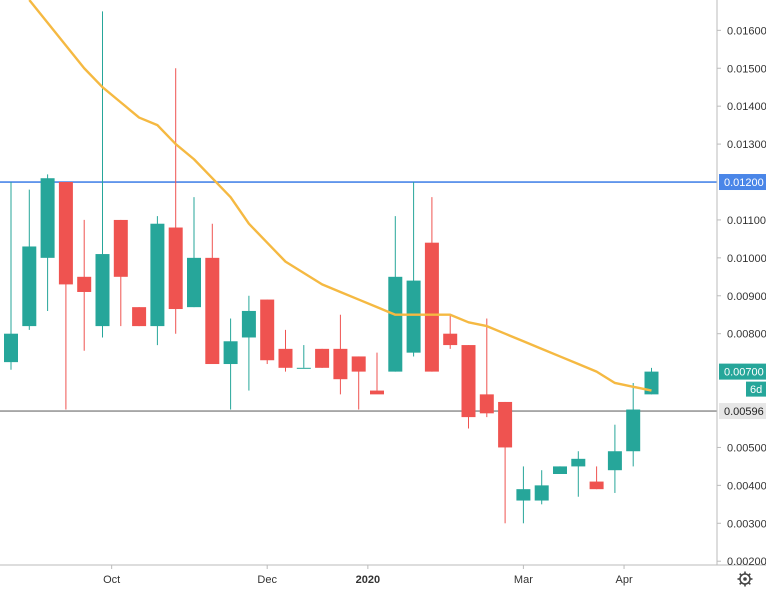 This screenshot has height=590, width=766. I want to click on support-price-tag-text: 0.00596, so click(744, 412).